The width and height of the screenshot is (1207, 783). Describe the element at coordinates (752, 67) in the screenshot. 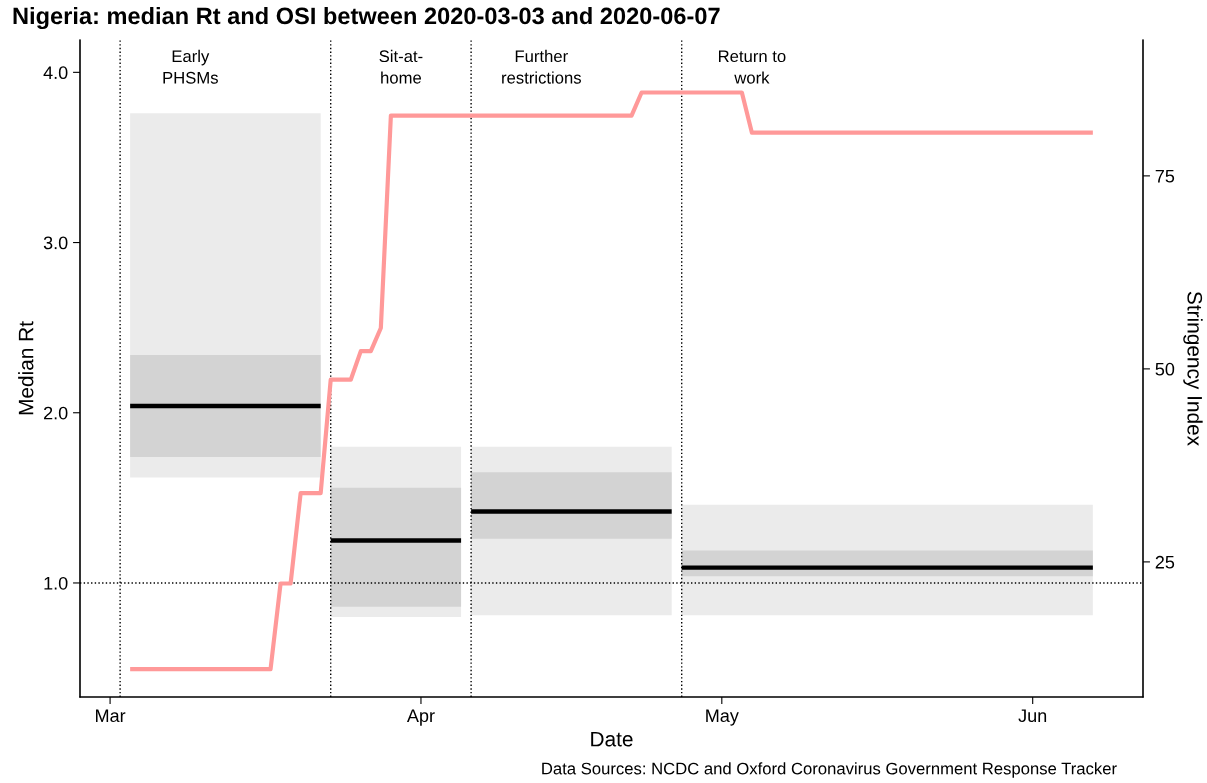

I see `ref-line-label: Return to work` at that location.